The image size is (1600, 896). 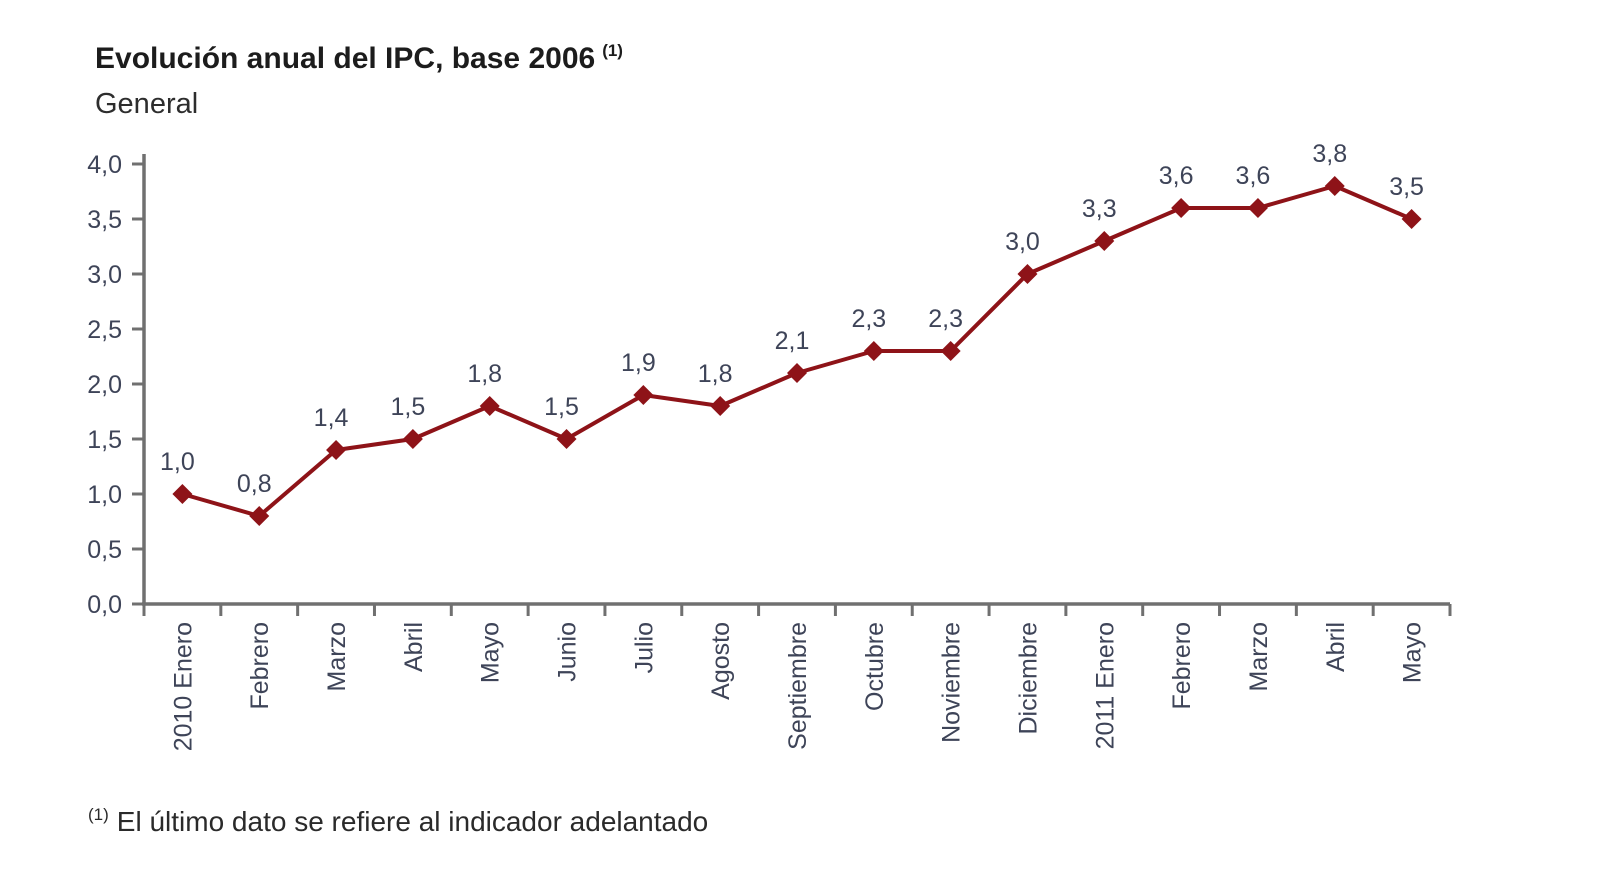 I want to click on data-point-label: 1,9, so click(x=638, y=363).